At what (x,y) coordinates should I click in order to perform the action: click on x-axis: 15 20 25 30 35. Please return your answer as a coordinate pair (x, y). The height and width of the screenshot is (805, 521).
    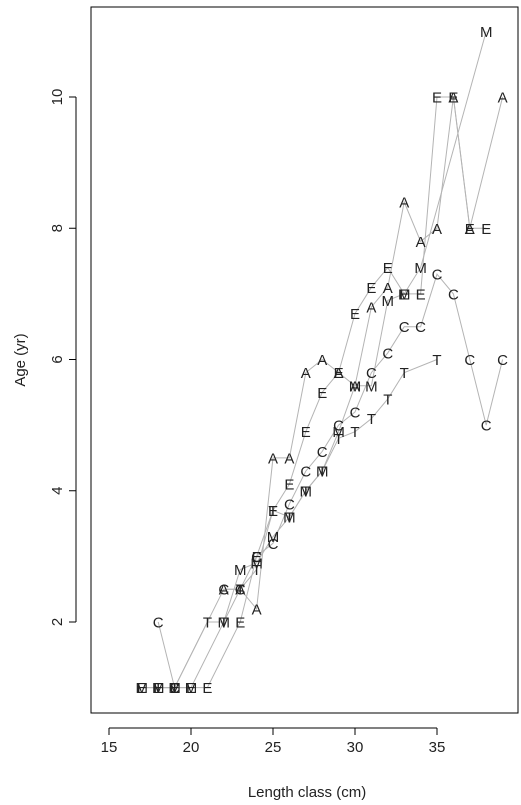
    Looking at the image, I should click on (273, 741).